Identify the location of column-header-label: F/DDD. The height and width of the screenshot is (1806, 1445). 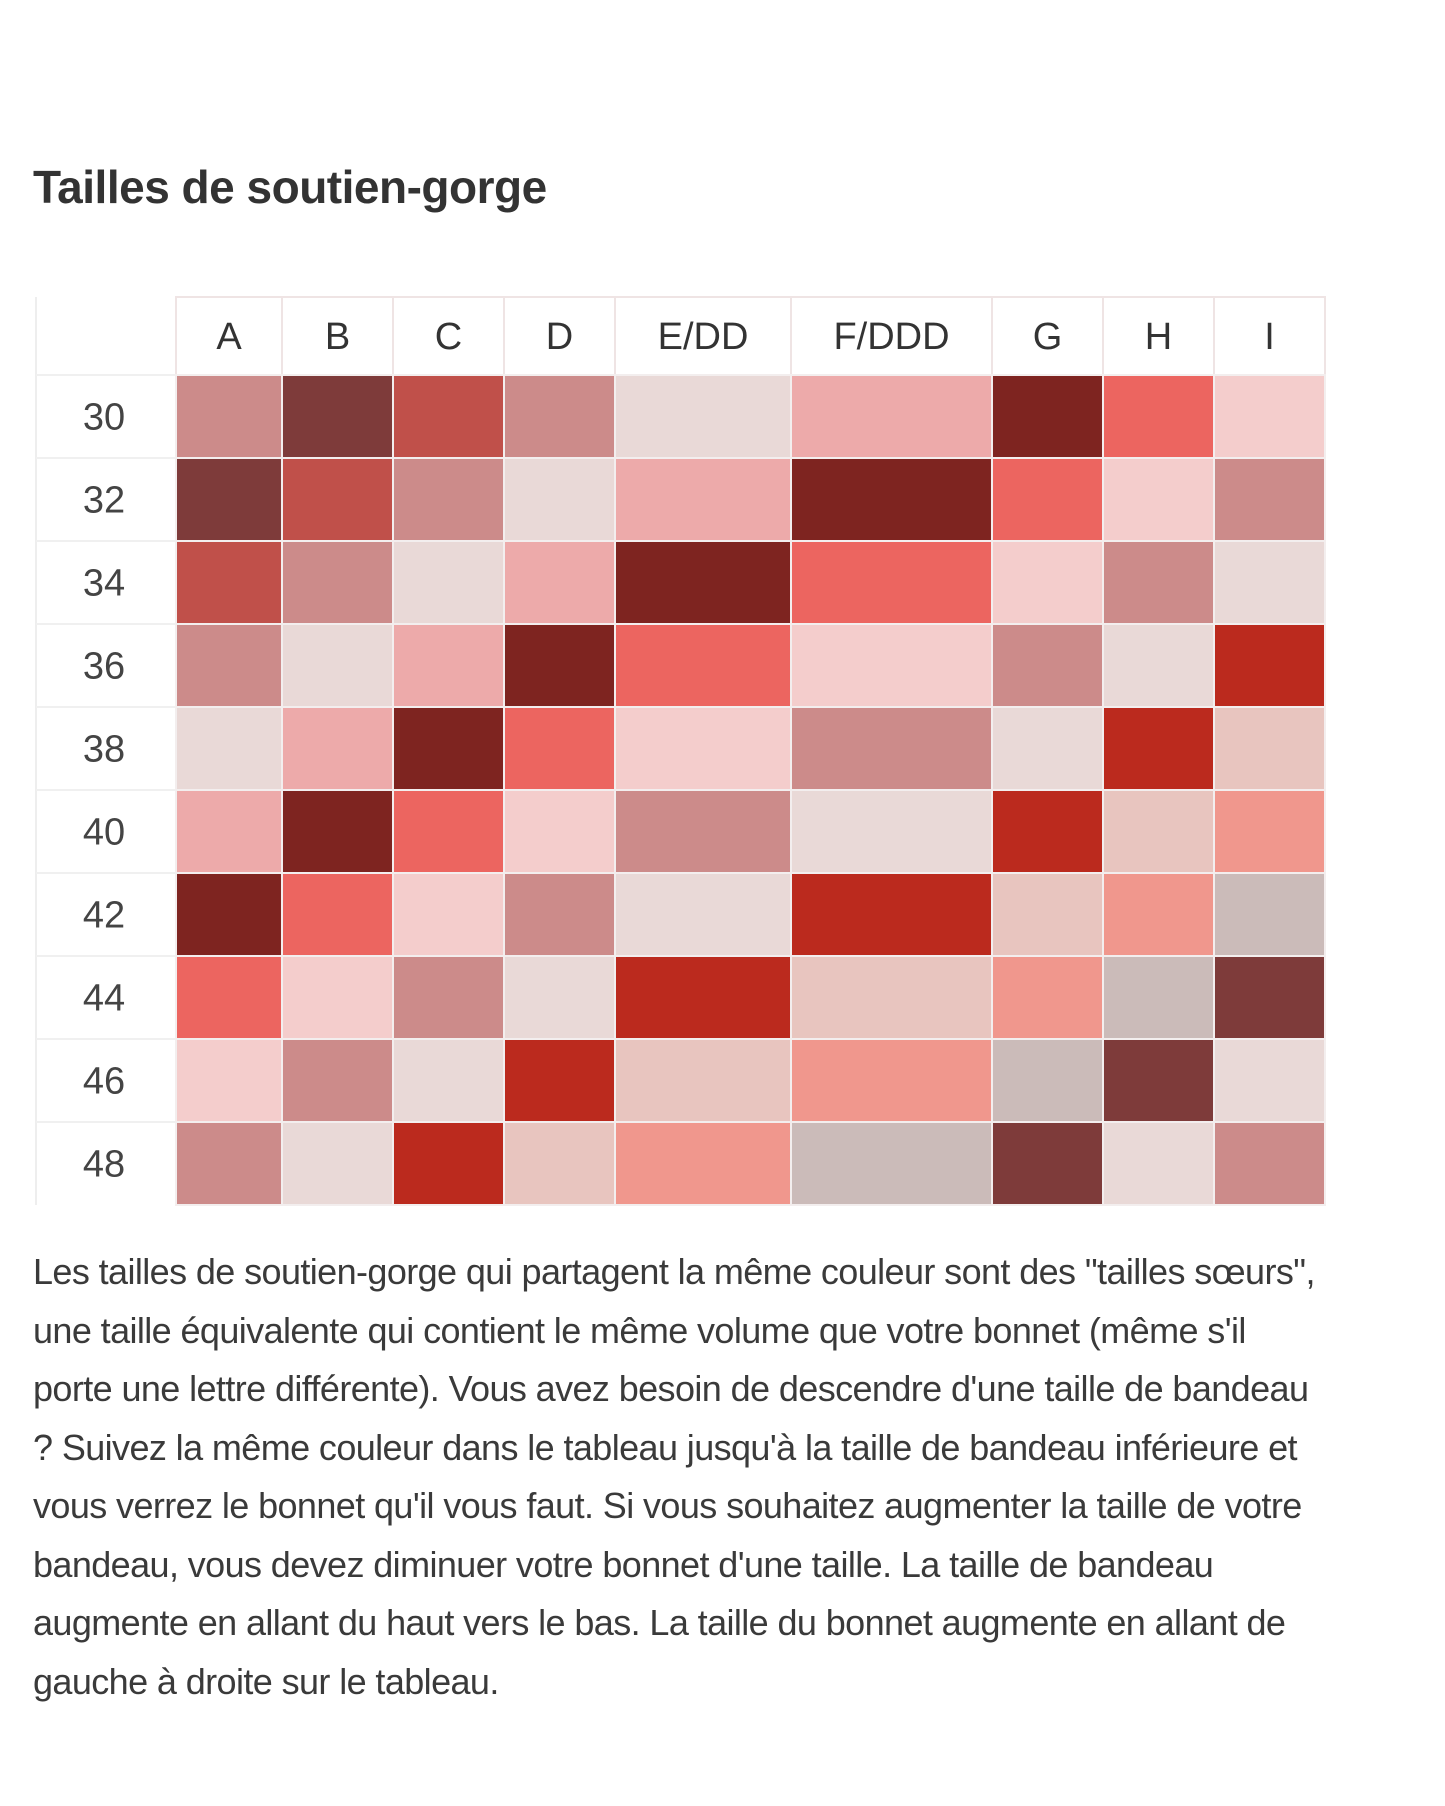
(891, 337).